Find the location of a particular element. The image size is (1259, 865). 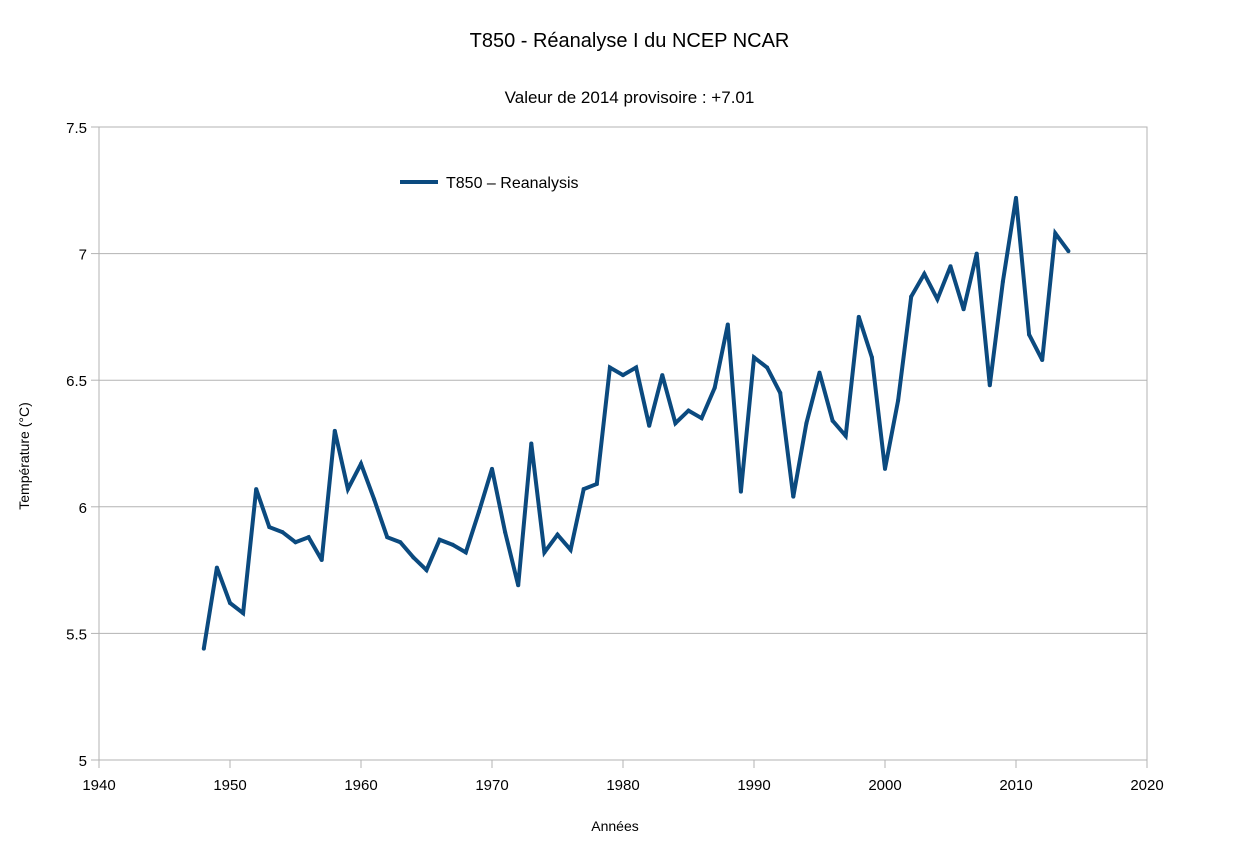

x-tick-label: 1950 is located at coordinates (229, 785).